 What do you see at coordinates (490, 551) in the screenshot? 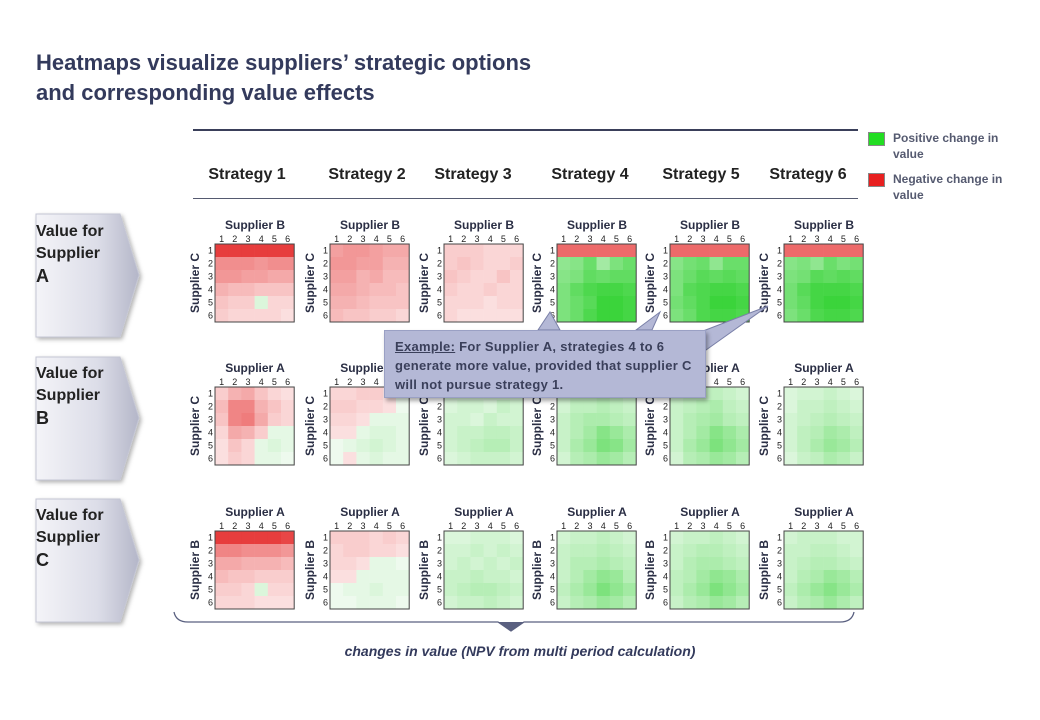
I see `heatmap-cell-c-s3-r2c4` at bounding box center [490, 551].